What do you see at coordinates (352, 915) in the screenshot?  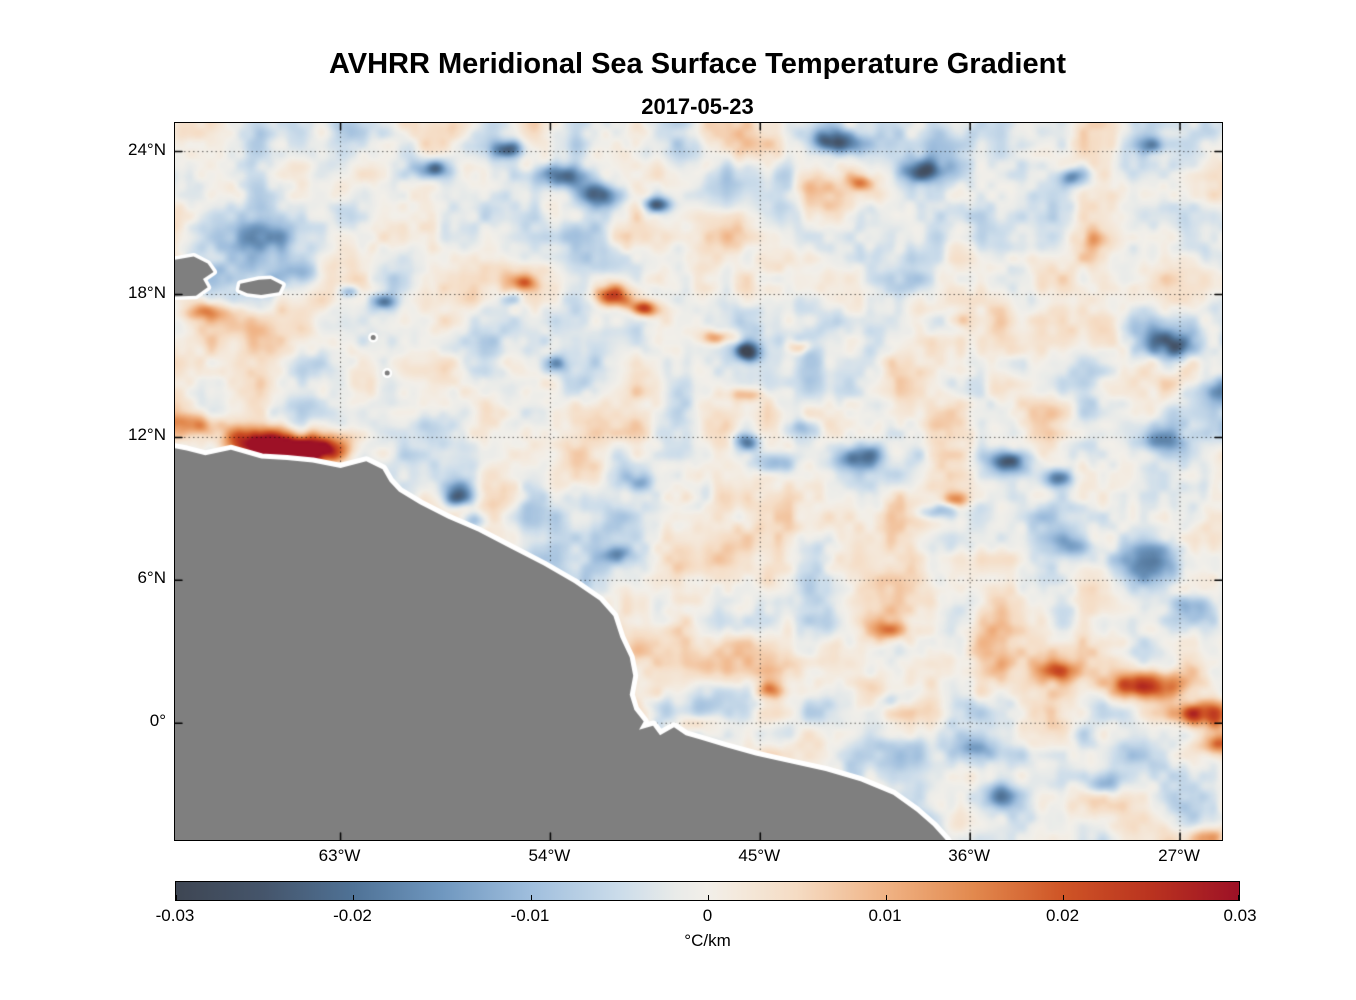 I see `colorbar-tick-label: -0.02` at bounding box center [352, 915].